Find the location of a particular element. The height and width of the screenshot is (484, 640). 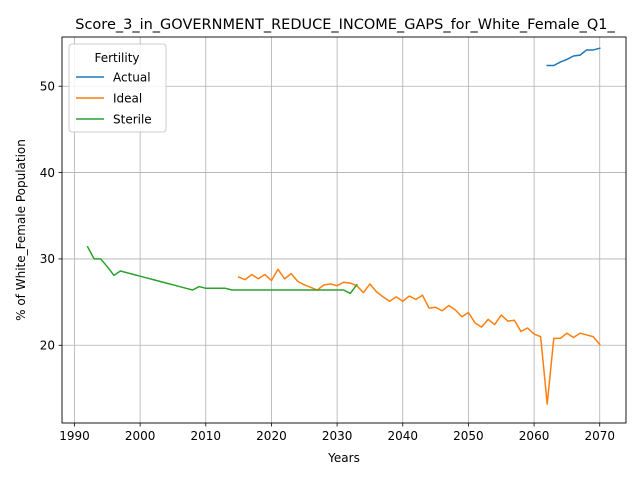

x-tick-label: 2050 is located at coordinates (468, 436).